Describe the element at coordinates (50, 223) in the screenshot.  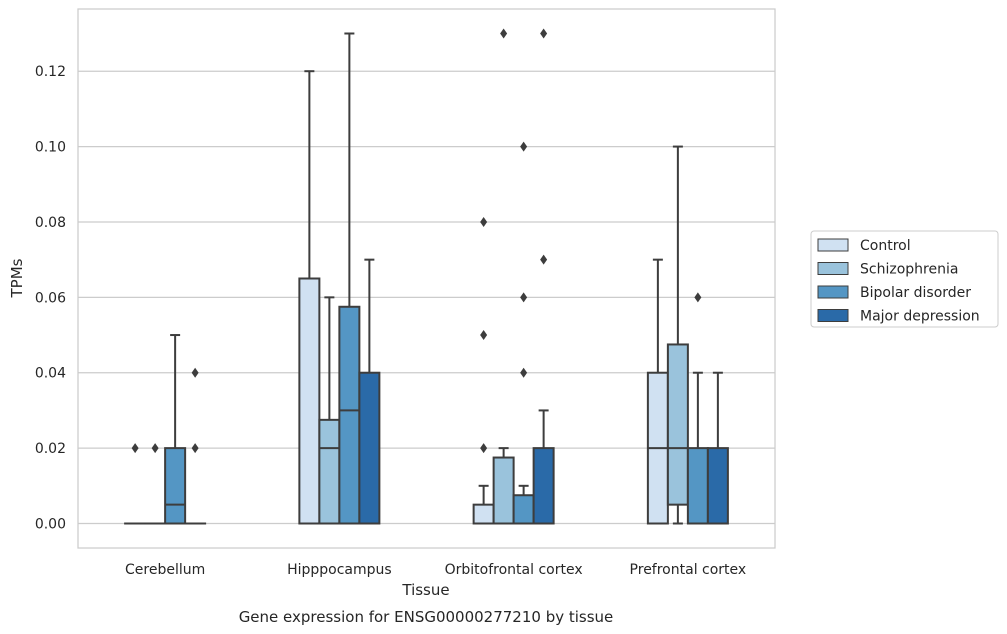
I see `y-tick-label: 0.08` at that location.